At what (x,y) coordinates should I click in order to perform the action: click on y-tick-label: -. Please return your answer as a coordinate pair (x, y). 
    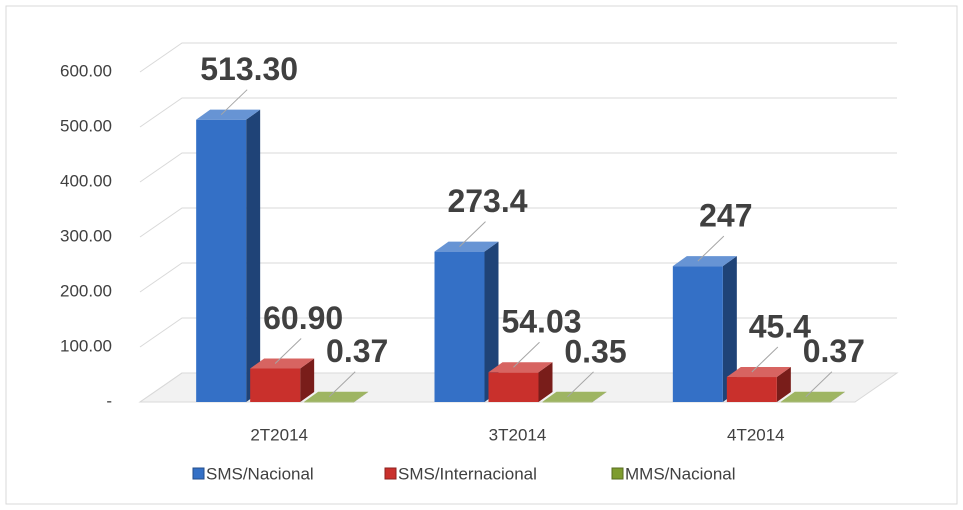
    Looking at the image, I should click on (109, 400).